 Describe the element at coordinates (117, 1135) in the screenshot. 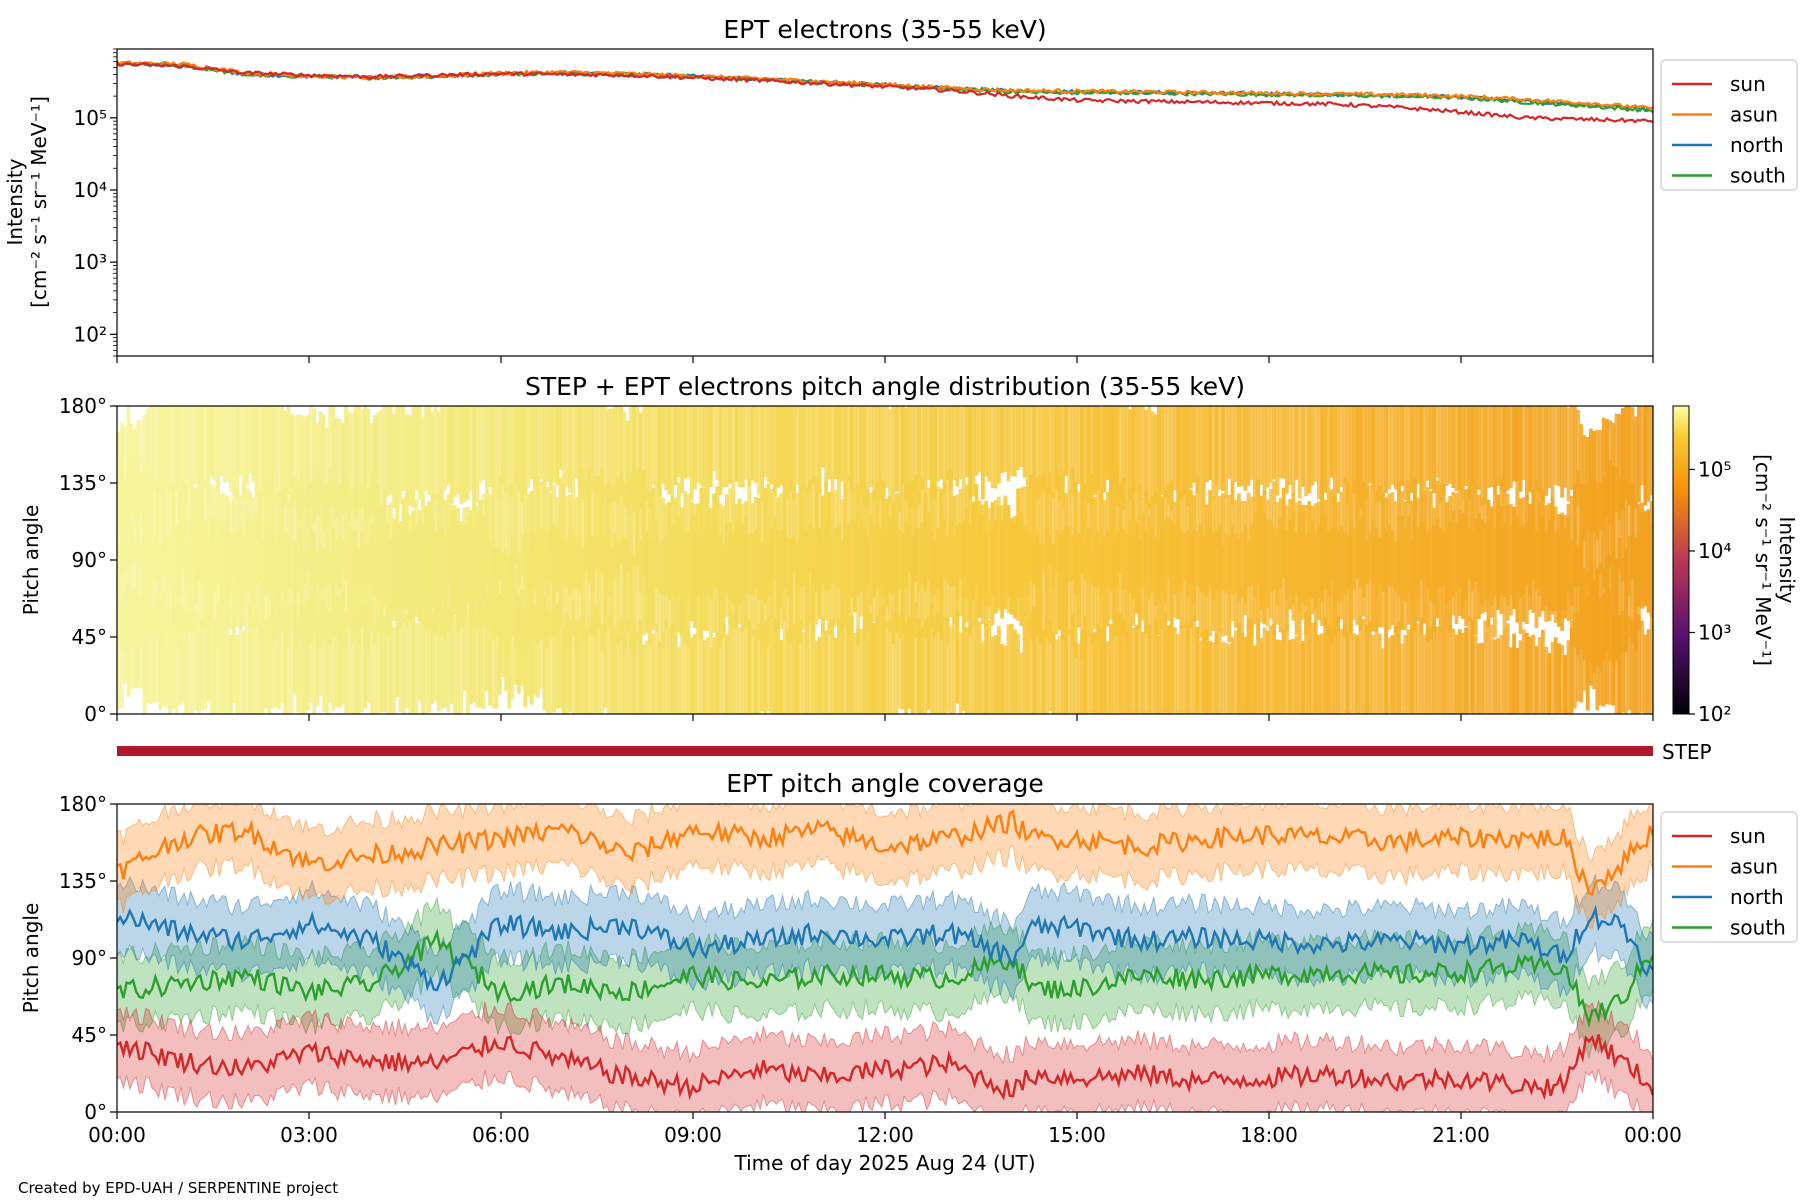

I see `x-tick-label: 00:00` at that location.